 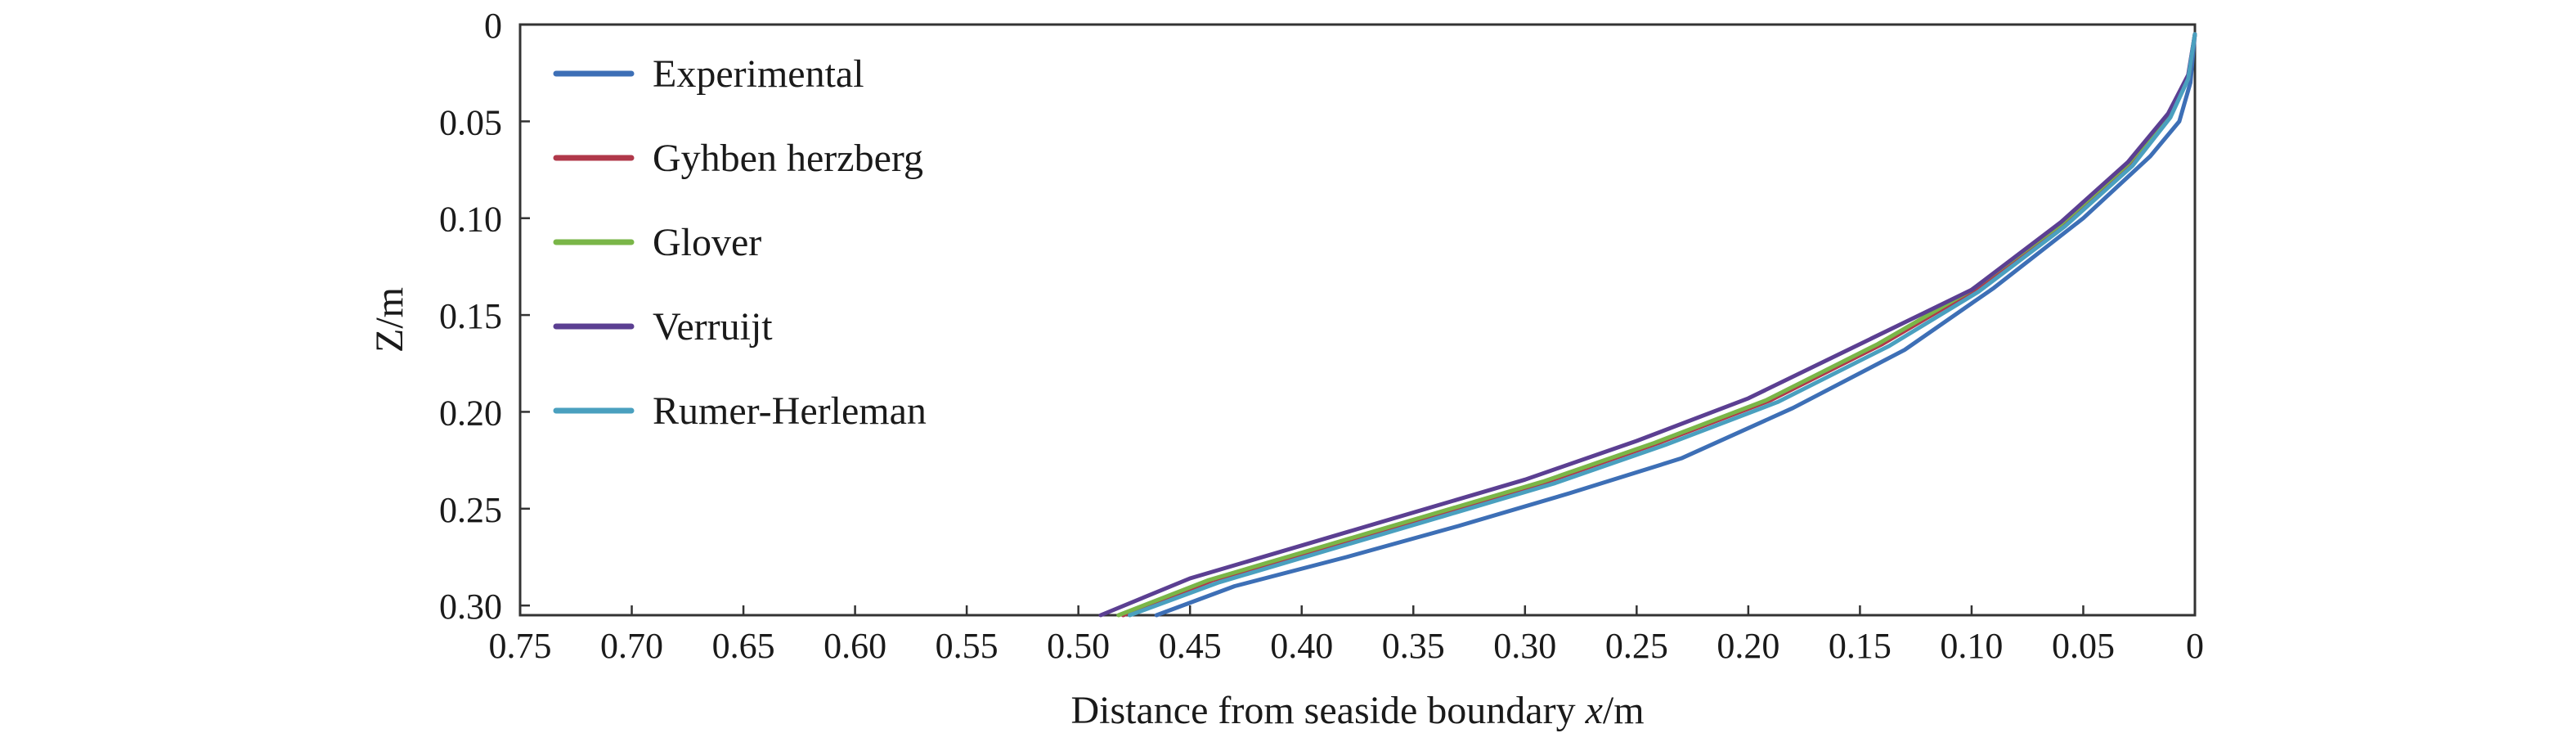 I want to click on x-axis-title: Distance from seaside boundary x/m, so click(x=1357, y=710).